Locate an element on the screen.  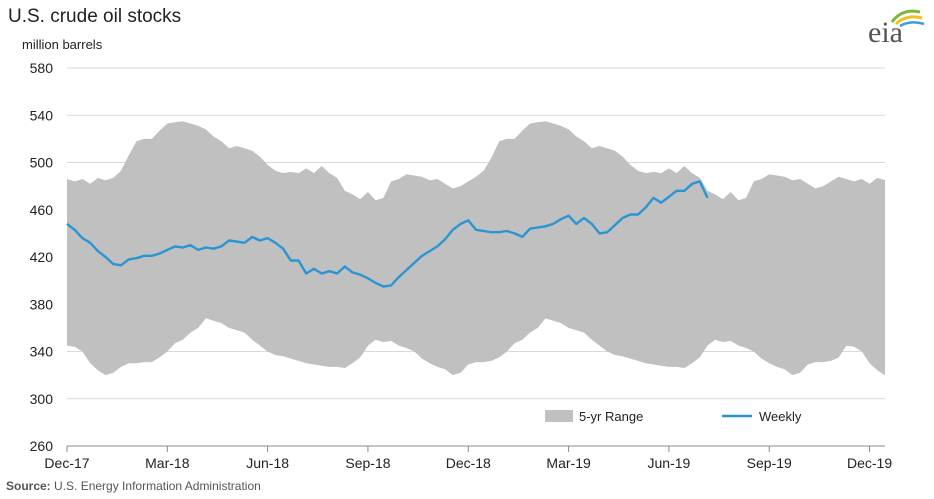
x-tick-label: Dec-19 is located at coordinates (869, 463).